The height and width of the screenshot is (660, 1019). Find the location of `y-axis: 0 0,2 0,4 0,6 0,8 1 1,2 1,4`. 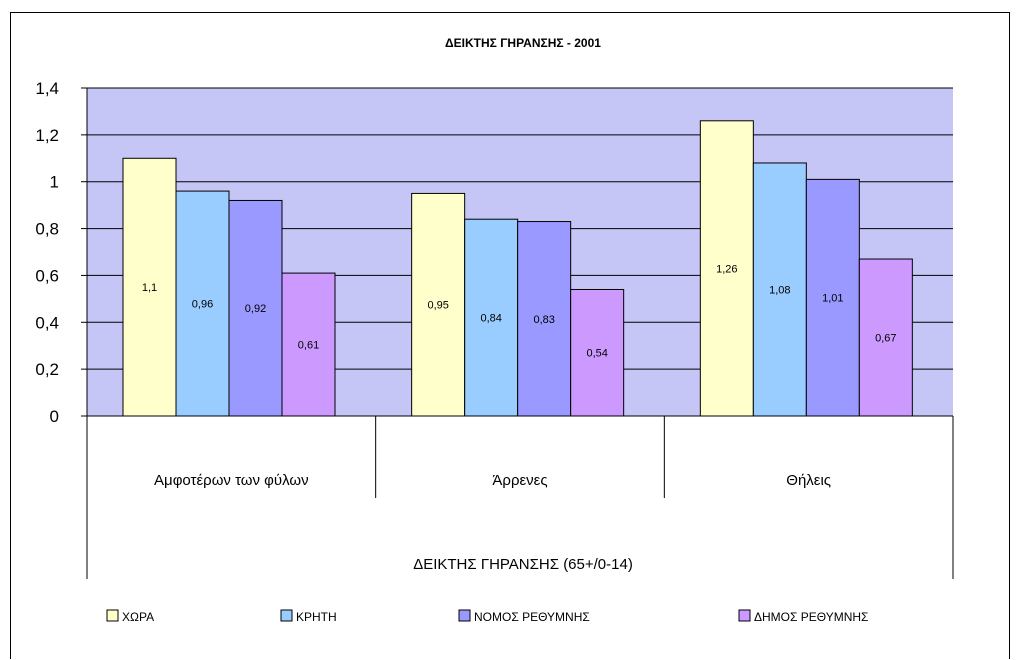

y-axis: 0 0,2 0,4 0,6 0,8 1 1,2 1,4 is located at coordinates (61, 252).